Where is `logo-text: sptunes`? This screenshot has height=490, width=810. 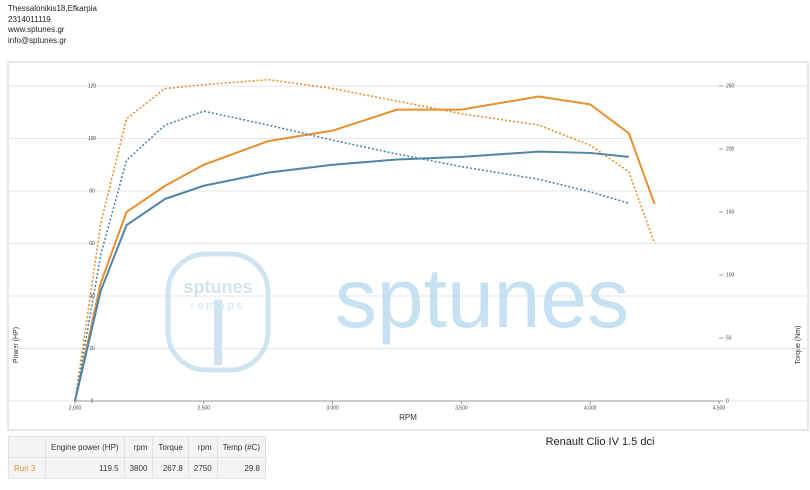
logo-text: sptunes is located at coordinates (217, 287).